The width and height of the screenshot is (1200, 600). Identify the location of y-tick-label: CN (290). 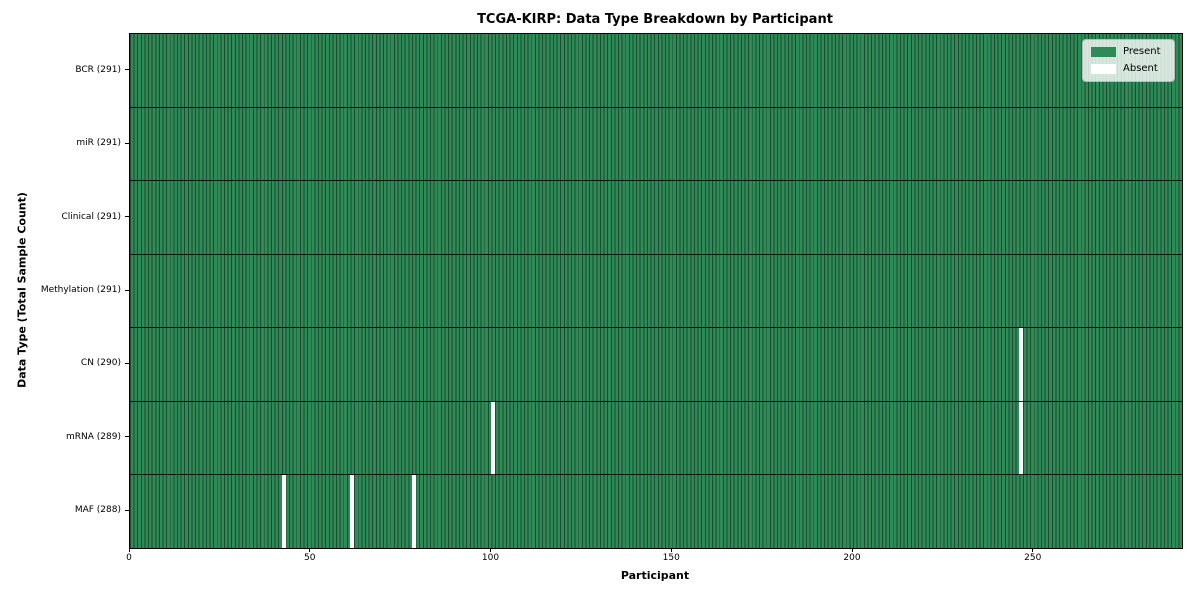
(100, 363).